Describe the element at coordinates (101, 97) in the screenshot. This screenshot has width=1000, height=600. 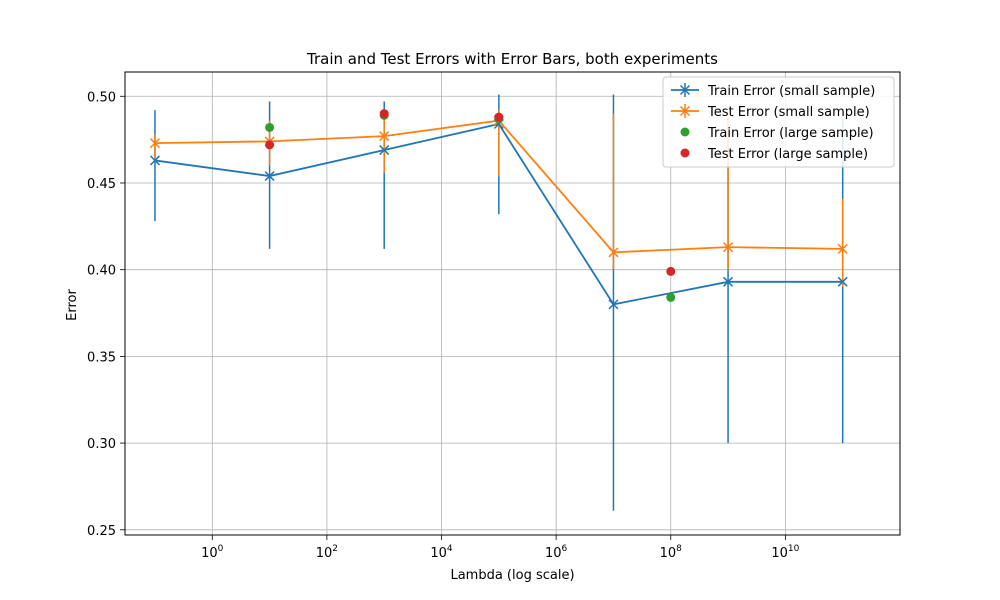
I see `y-tick-label-5: 0.50` at that location.